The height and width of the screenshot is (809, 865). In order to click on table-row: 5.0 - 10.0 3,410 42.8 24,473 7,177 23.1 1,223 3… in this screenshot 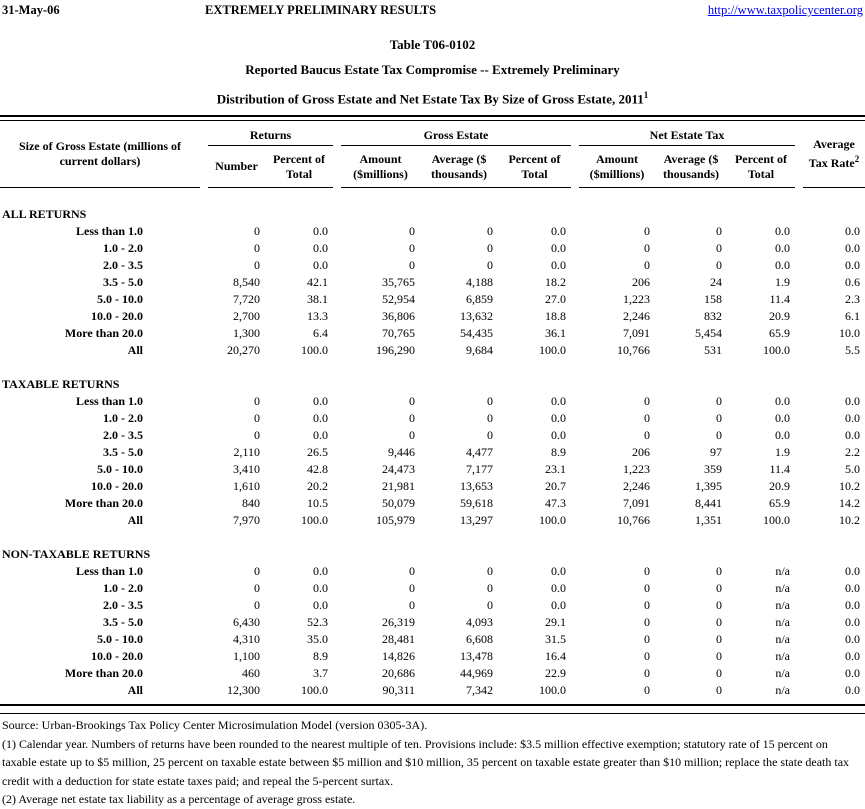, I will do `click(432, 469)`.